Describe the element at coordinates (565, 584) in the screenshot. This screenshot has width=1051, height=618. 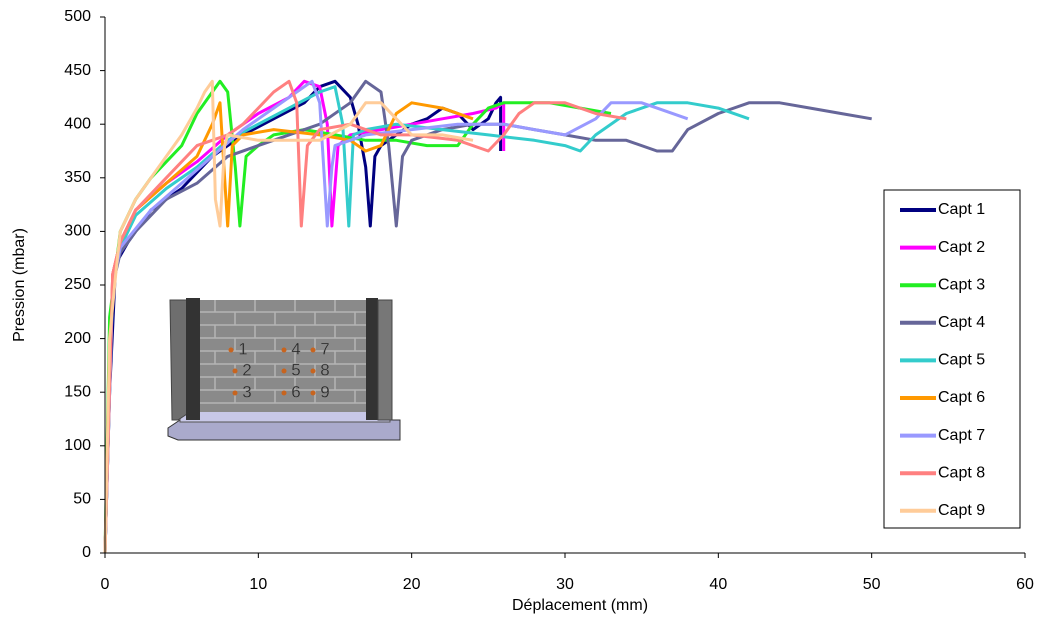
I see `x-tick-label: 30` at that location.